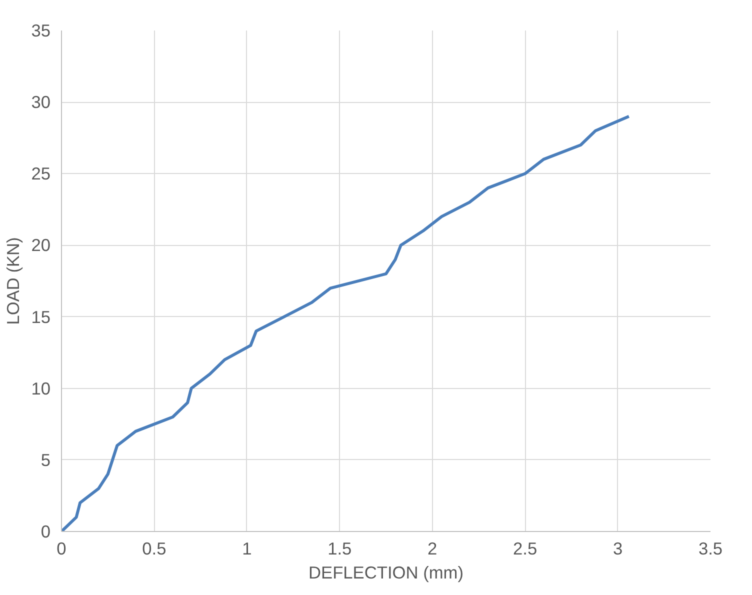 Image resolution: width=752 pixels, height=595 pixels. What do you see at coordinates (41, 245) in the screenshot?
I see `y-tick-label: 20` at bounding box center [41, 245].